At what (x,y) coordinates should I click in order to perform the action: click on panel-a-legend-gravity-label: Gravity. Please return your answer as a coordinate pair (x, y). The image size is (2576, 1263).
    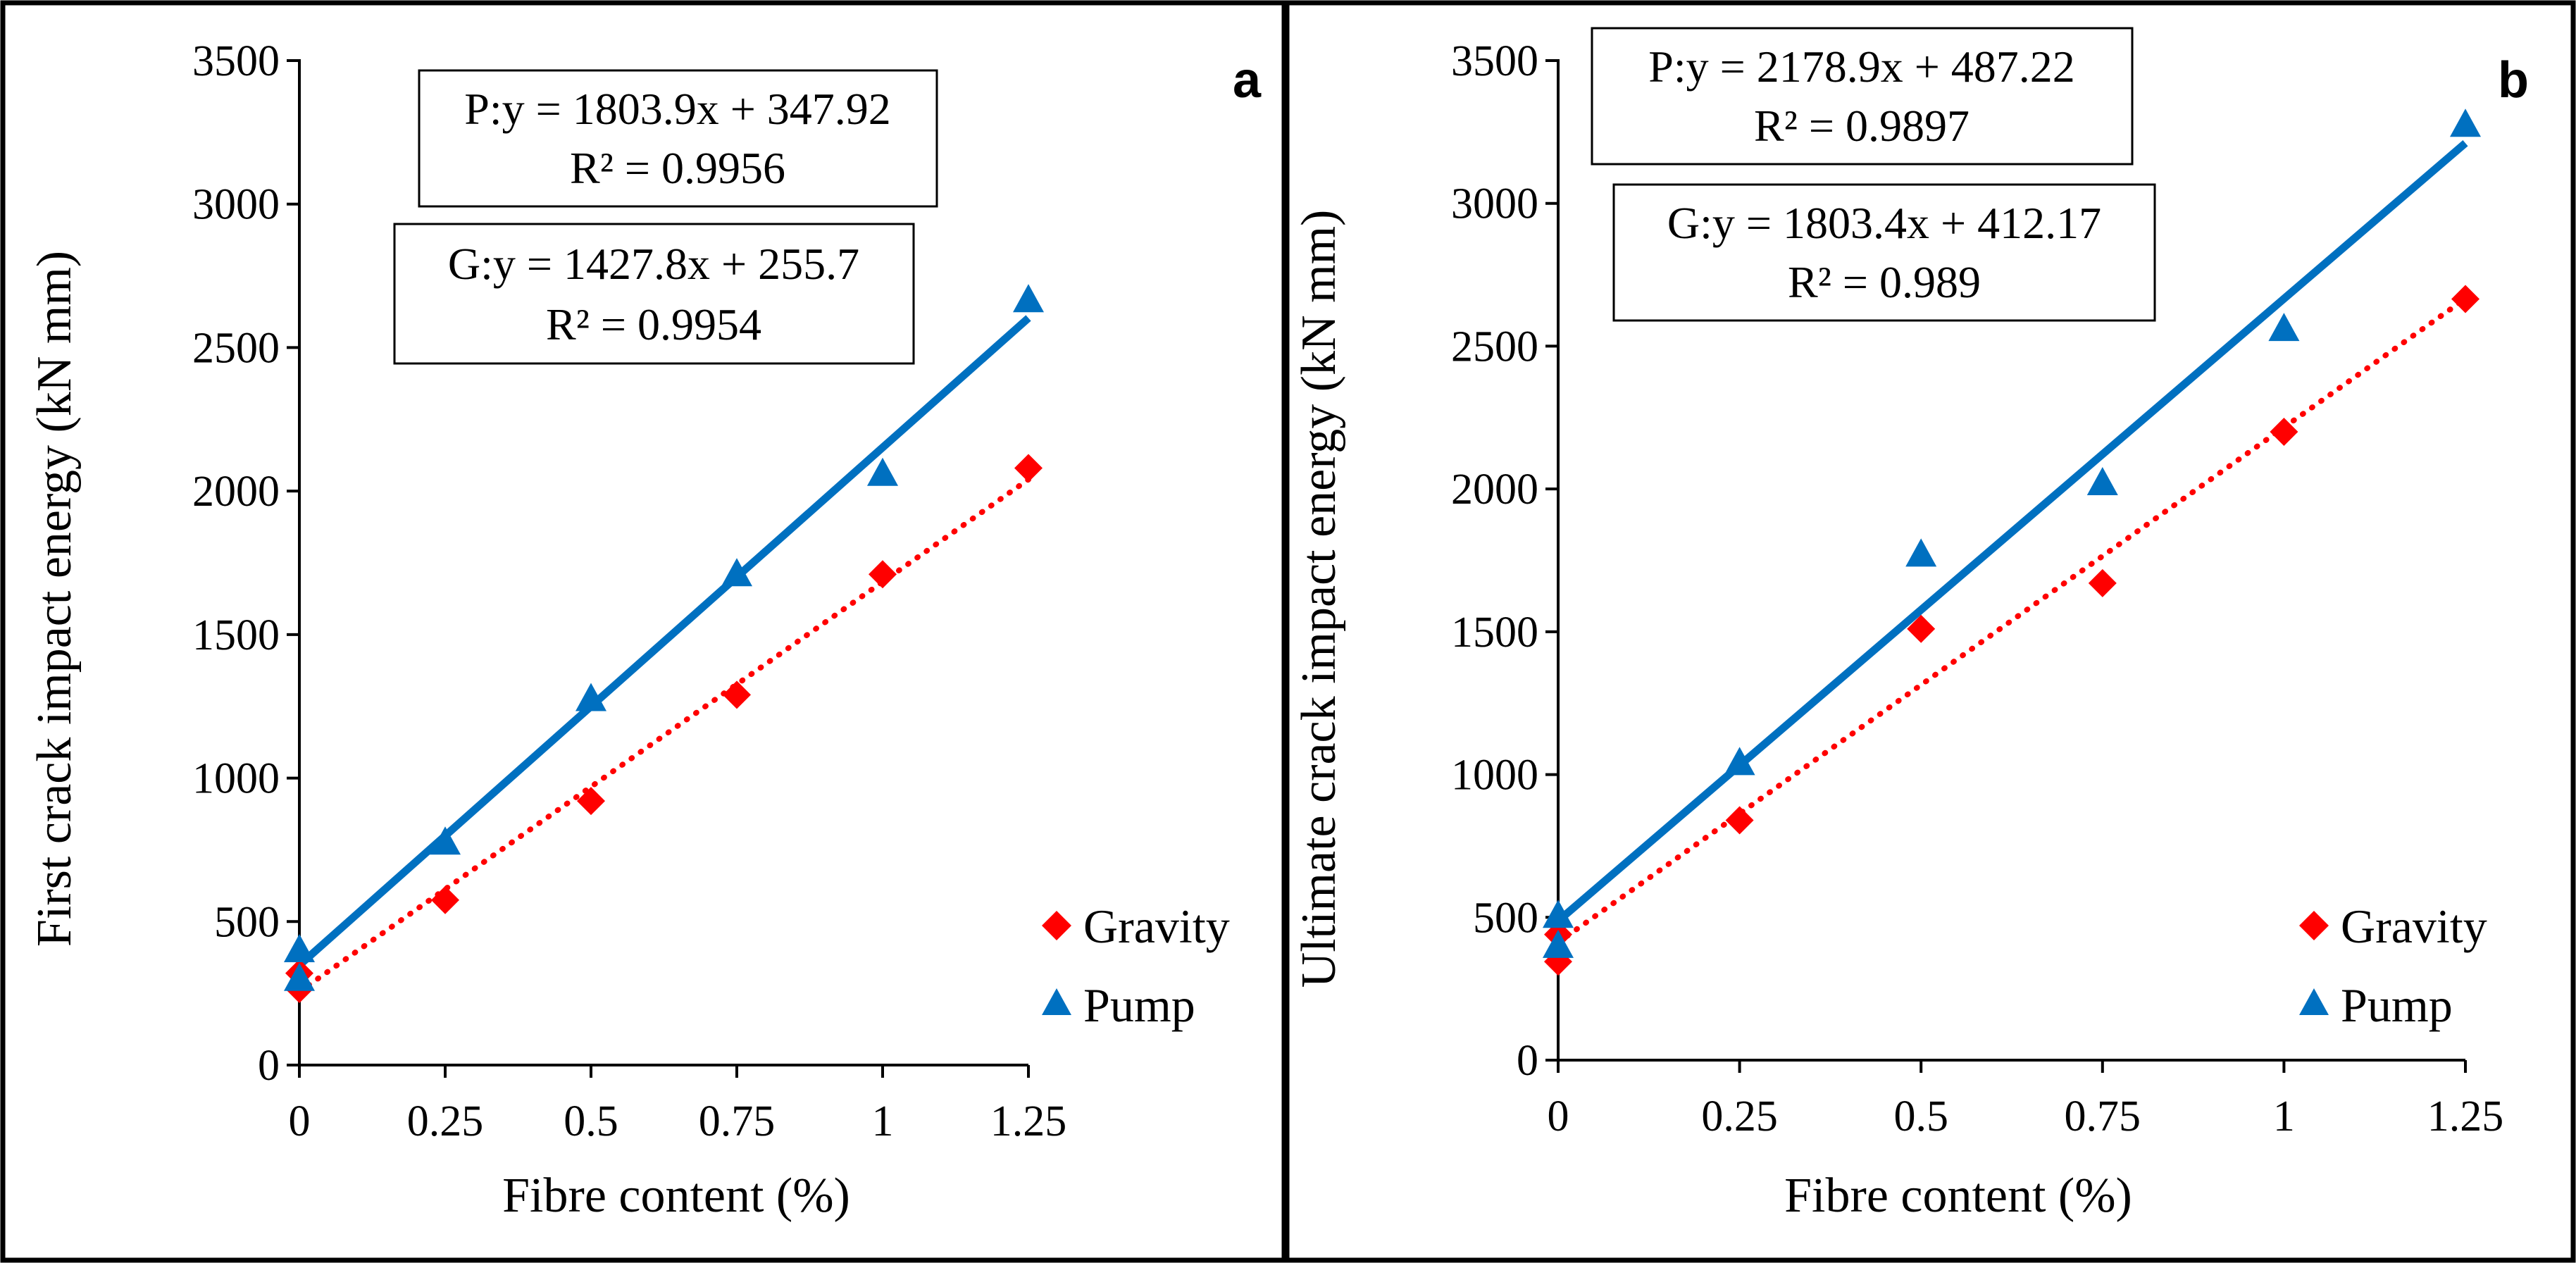
    Looking at the image, I should click on (1156, 926).